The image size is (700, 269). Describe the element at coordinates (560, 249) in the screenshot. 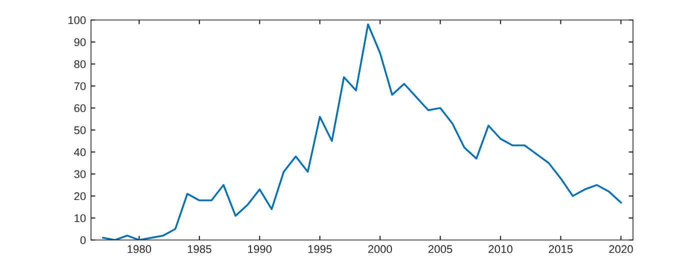

I see `x-tick-label: 2015` at that location.